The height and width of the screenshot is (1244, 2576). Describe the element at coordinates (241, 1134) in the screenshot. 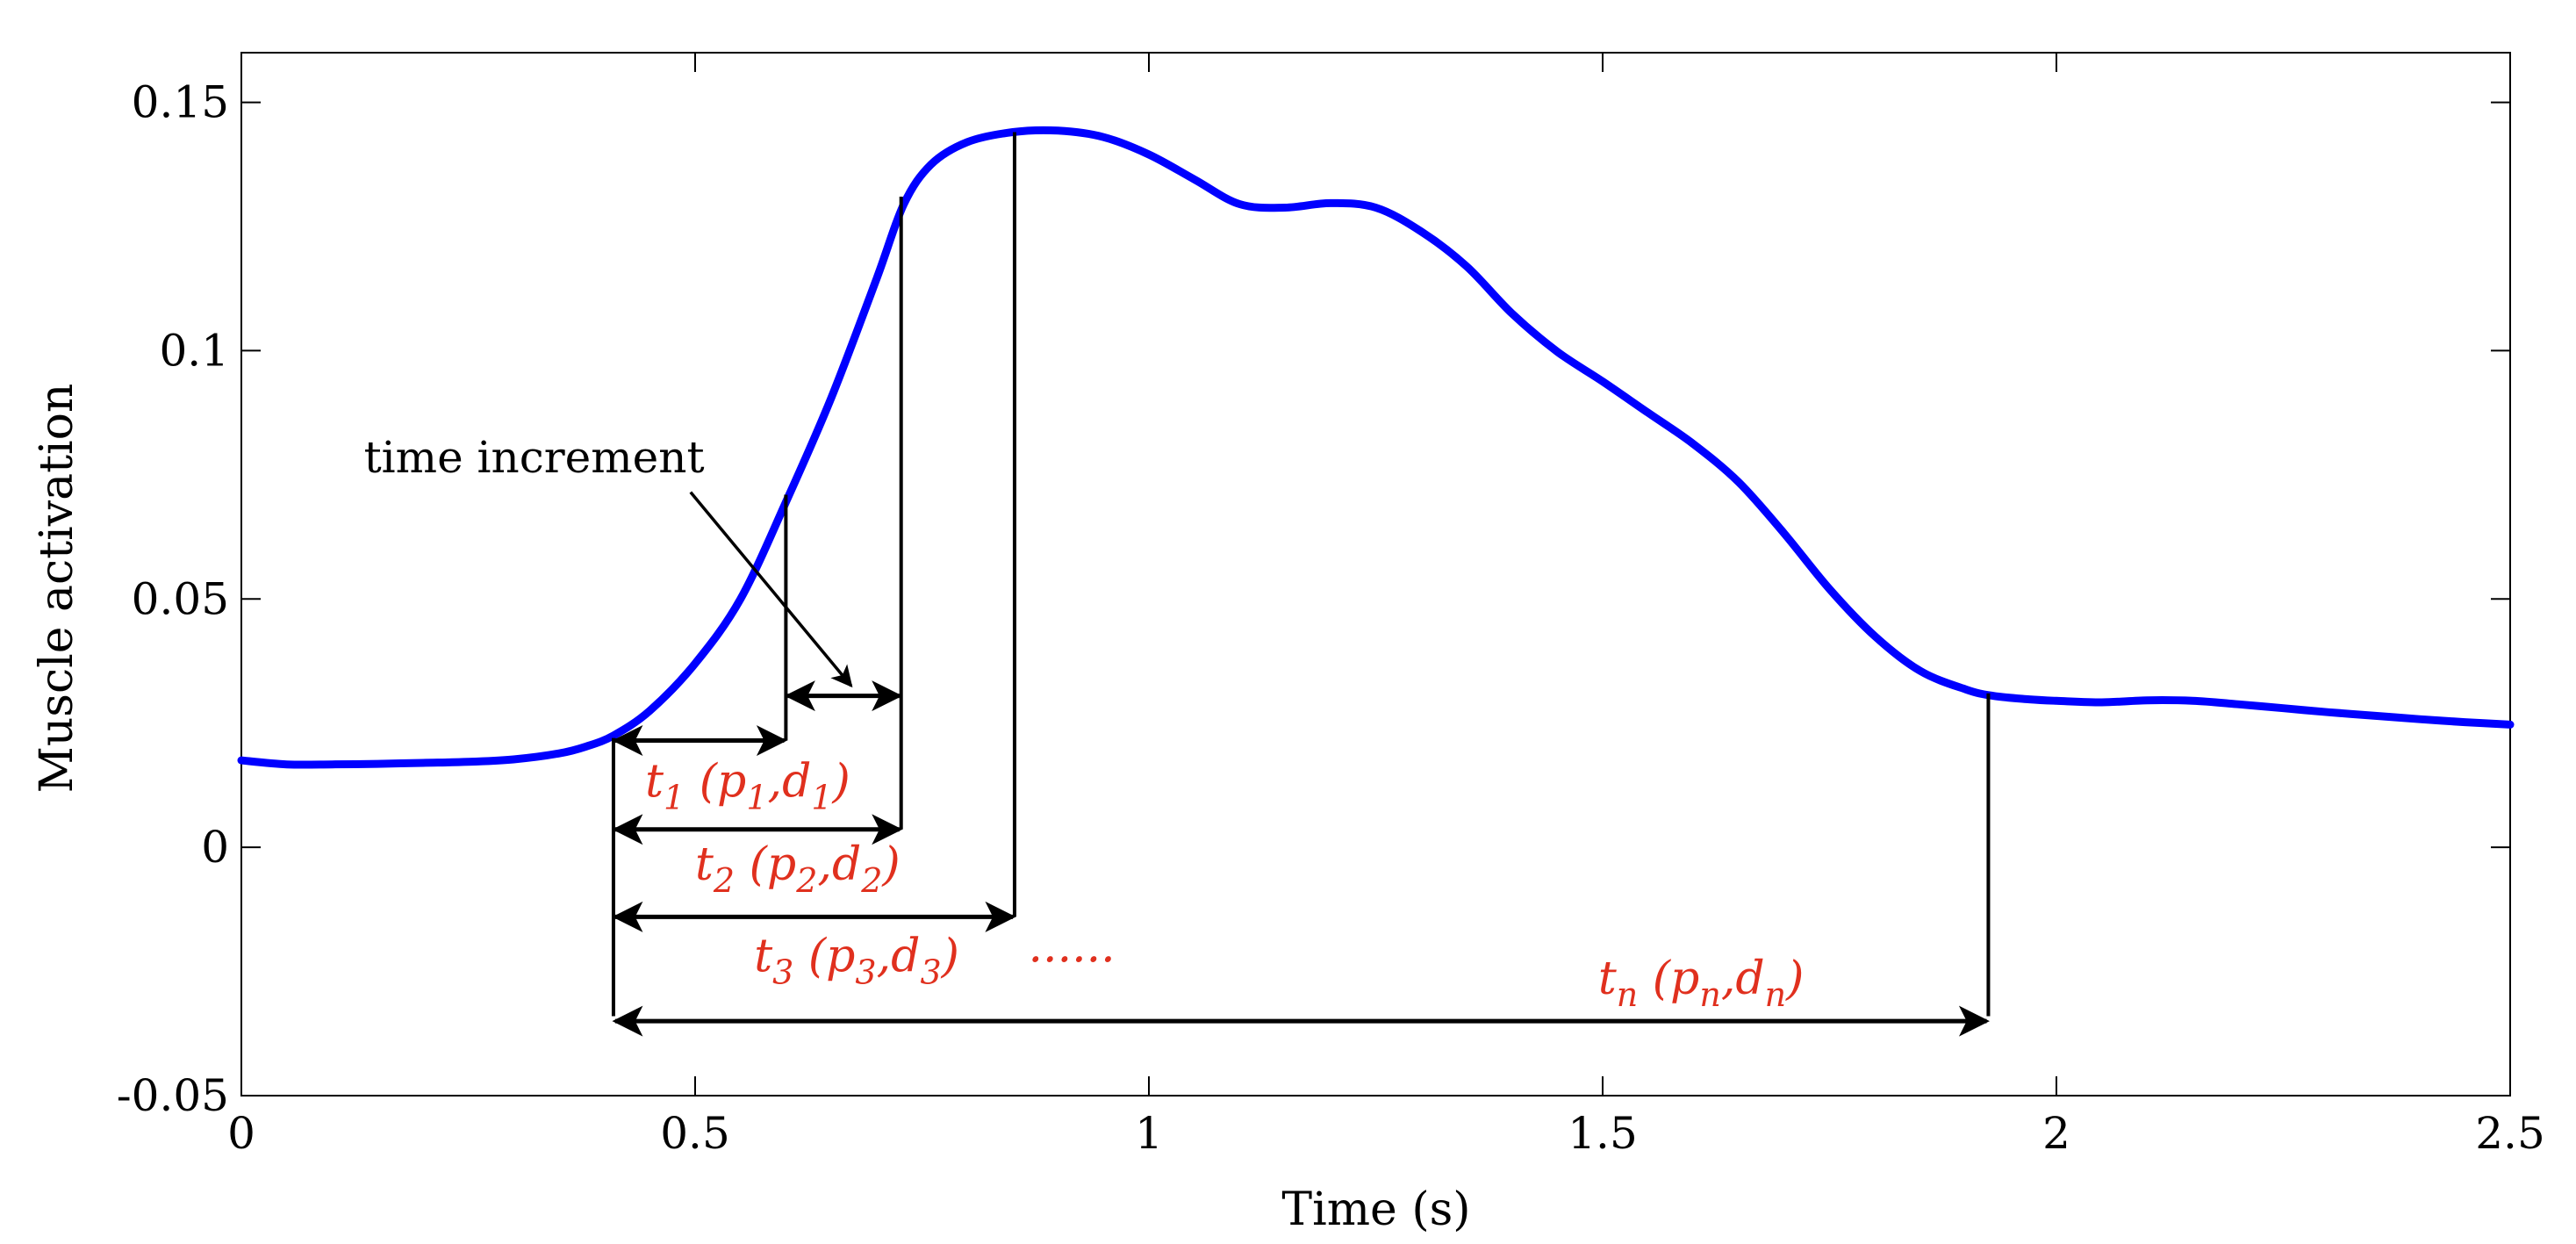

I see `x-tick-label: 0` at that location.